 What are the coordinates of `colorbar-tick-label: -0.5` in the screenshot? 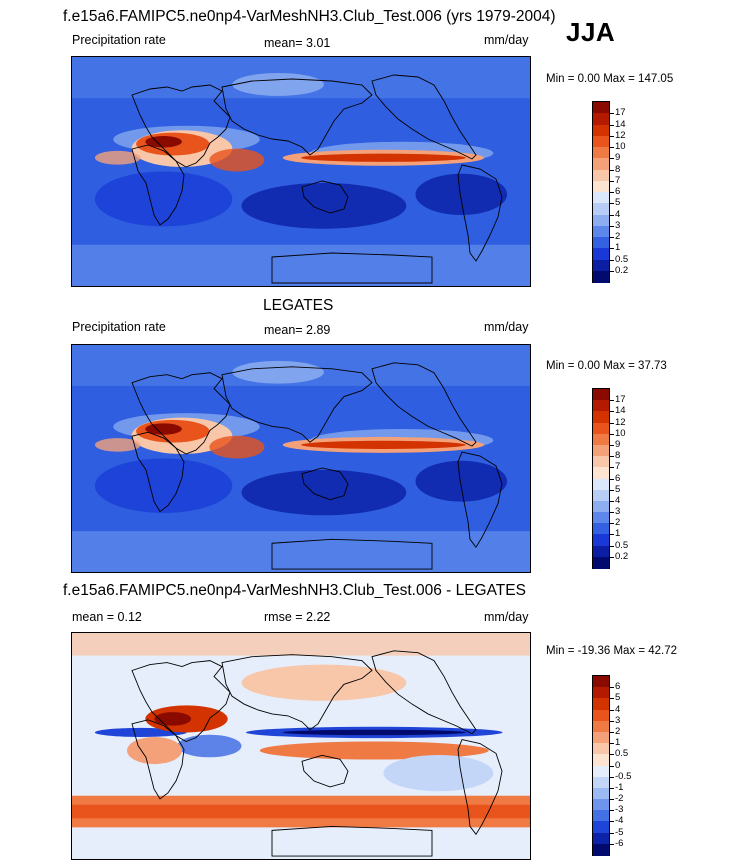 It's located at (623, 776).